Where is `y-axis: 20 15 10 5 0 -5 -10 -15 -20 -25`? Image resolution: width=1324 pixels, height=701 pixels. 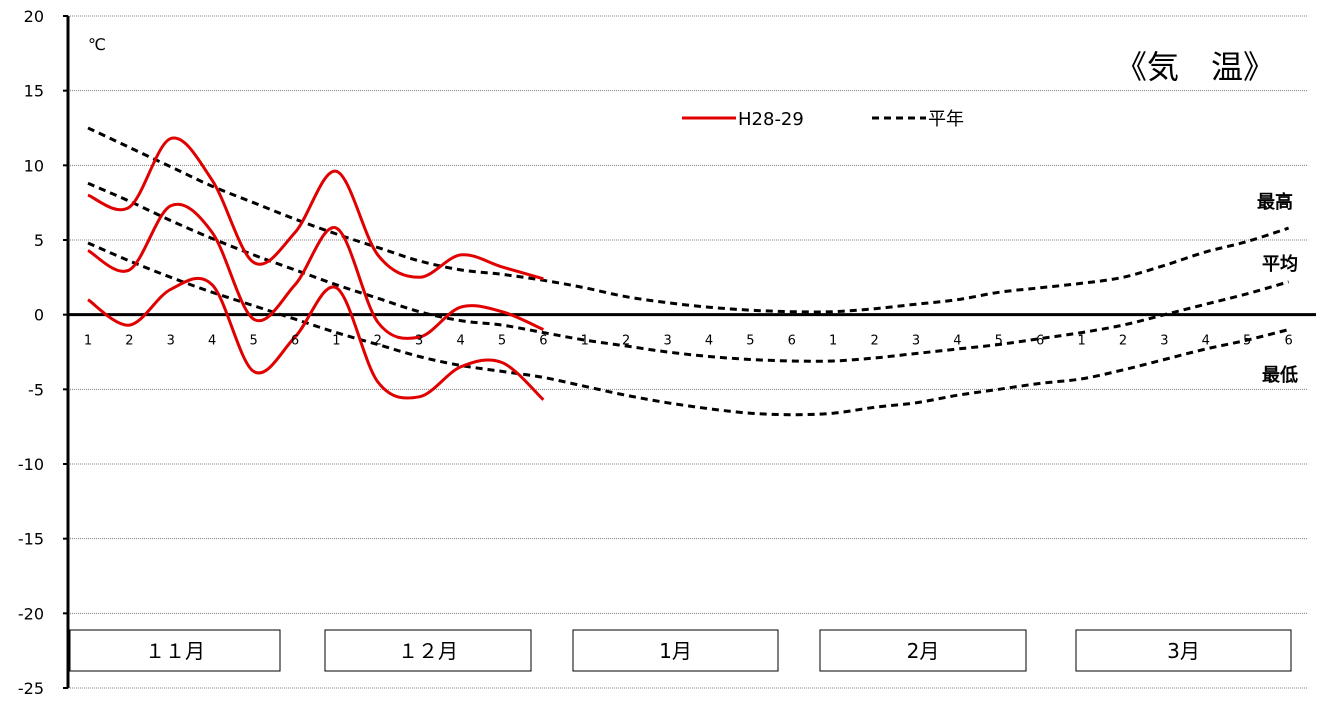 y-axis: 20 15 10 5 0 -5 -10 -15 -20 -25 is located at coordinates (44, 352).